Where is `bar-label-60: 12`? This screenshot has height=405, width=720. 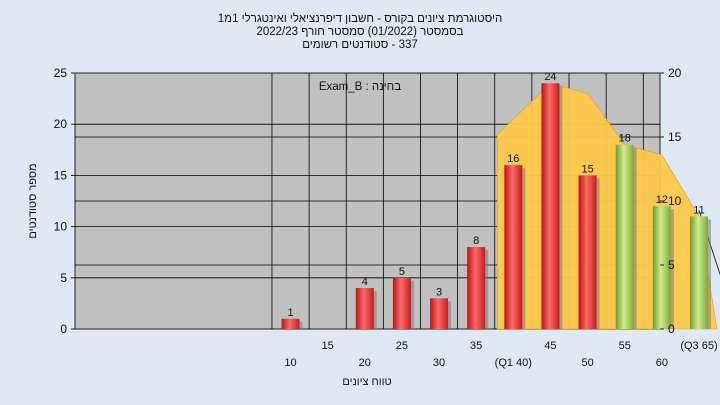 bar-label-60: 12 is located at coordinates (662, 200).